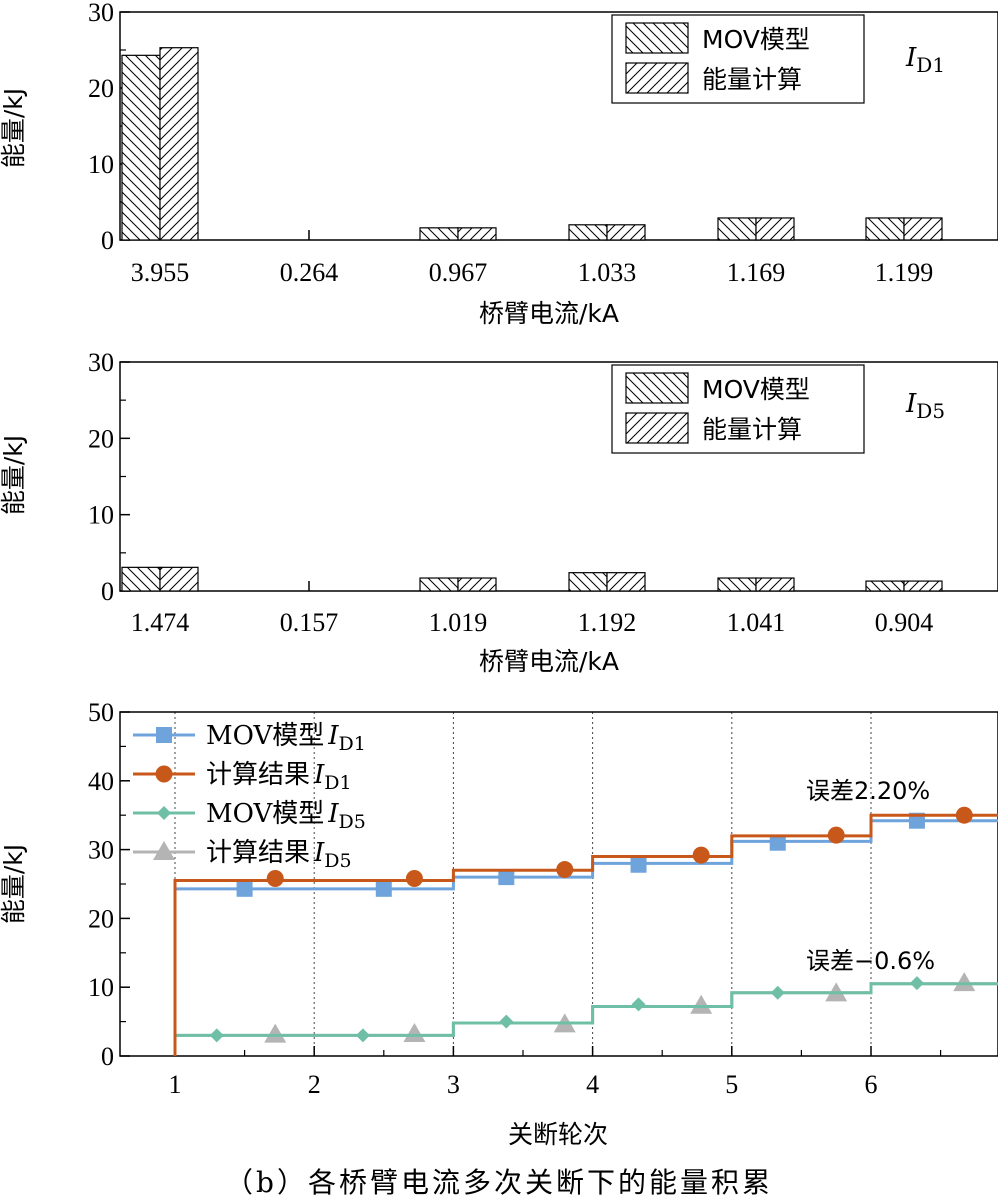 This screenshot has height=1201, width=998. Describe the element at coordinates (453, 1084) in the screenshot. I see `x-tick-label: 3` at that location.